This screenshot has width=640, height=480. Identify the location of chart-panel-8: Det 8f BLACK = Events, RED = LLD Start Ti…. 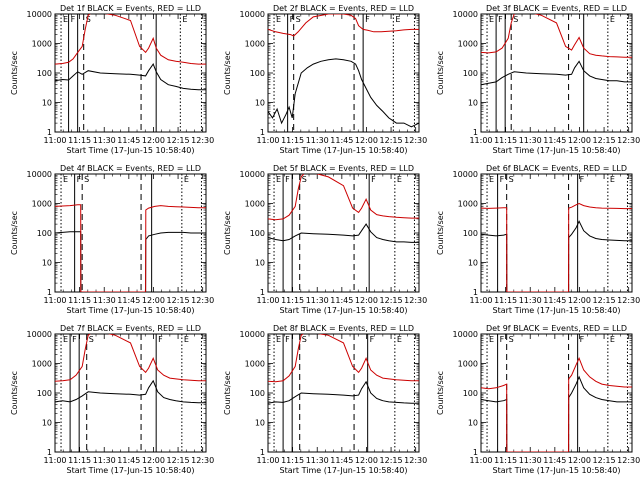
(325, 399).